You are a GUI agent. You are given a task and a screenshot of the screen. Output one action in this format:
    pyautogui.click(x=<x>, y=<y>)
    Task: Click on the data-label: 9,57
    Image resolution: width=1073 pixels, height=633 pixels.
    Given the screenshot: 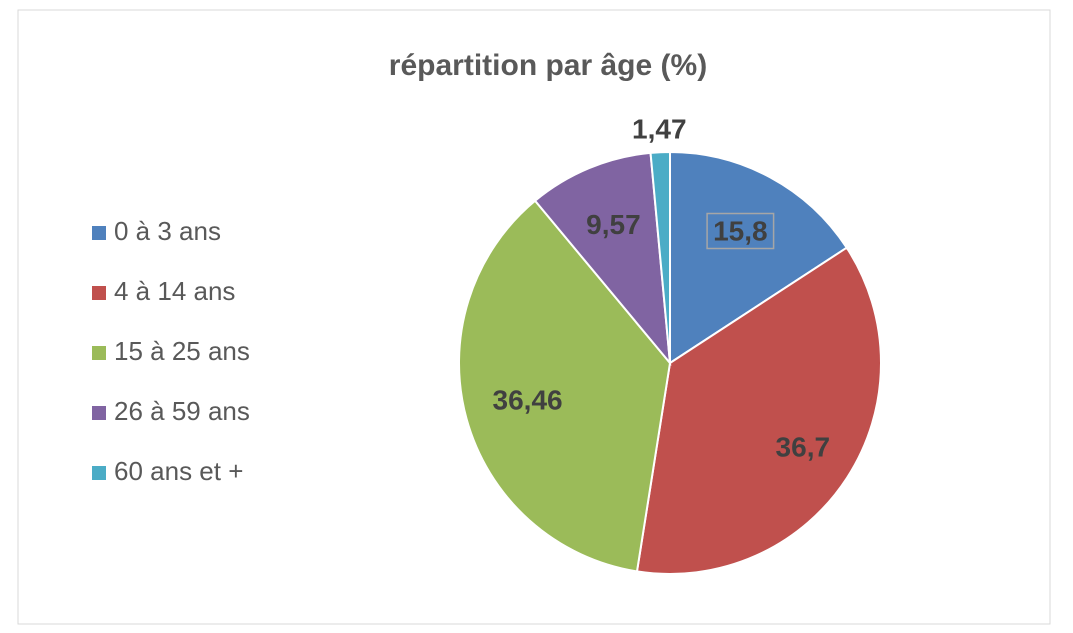 What is the action you would take?
    pyautogui.click(x=613, y=224)
    